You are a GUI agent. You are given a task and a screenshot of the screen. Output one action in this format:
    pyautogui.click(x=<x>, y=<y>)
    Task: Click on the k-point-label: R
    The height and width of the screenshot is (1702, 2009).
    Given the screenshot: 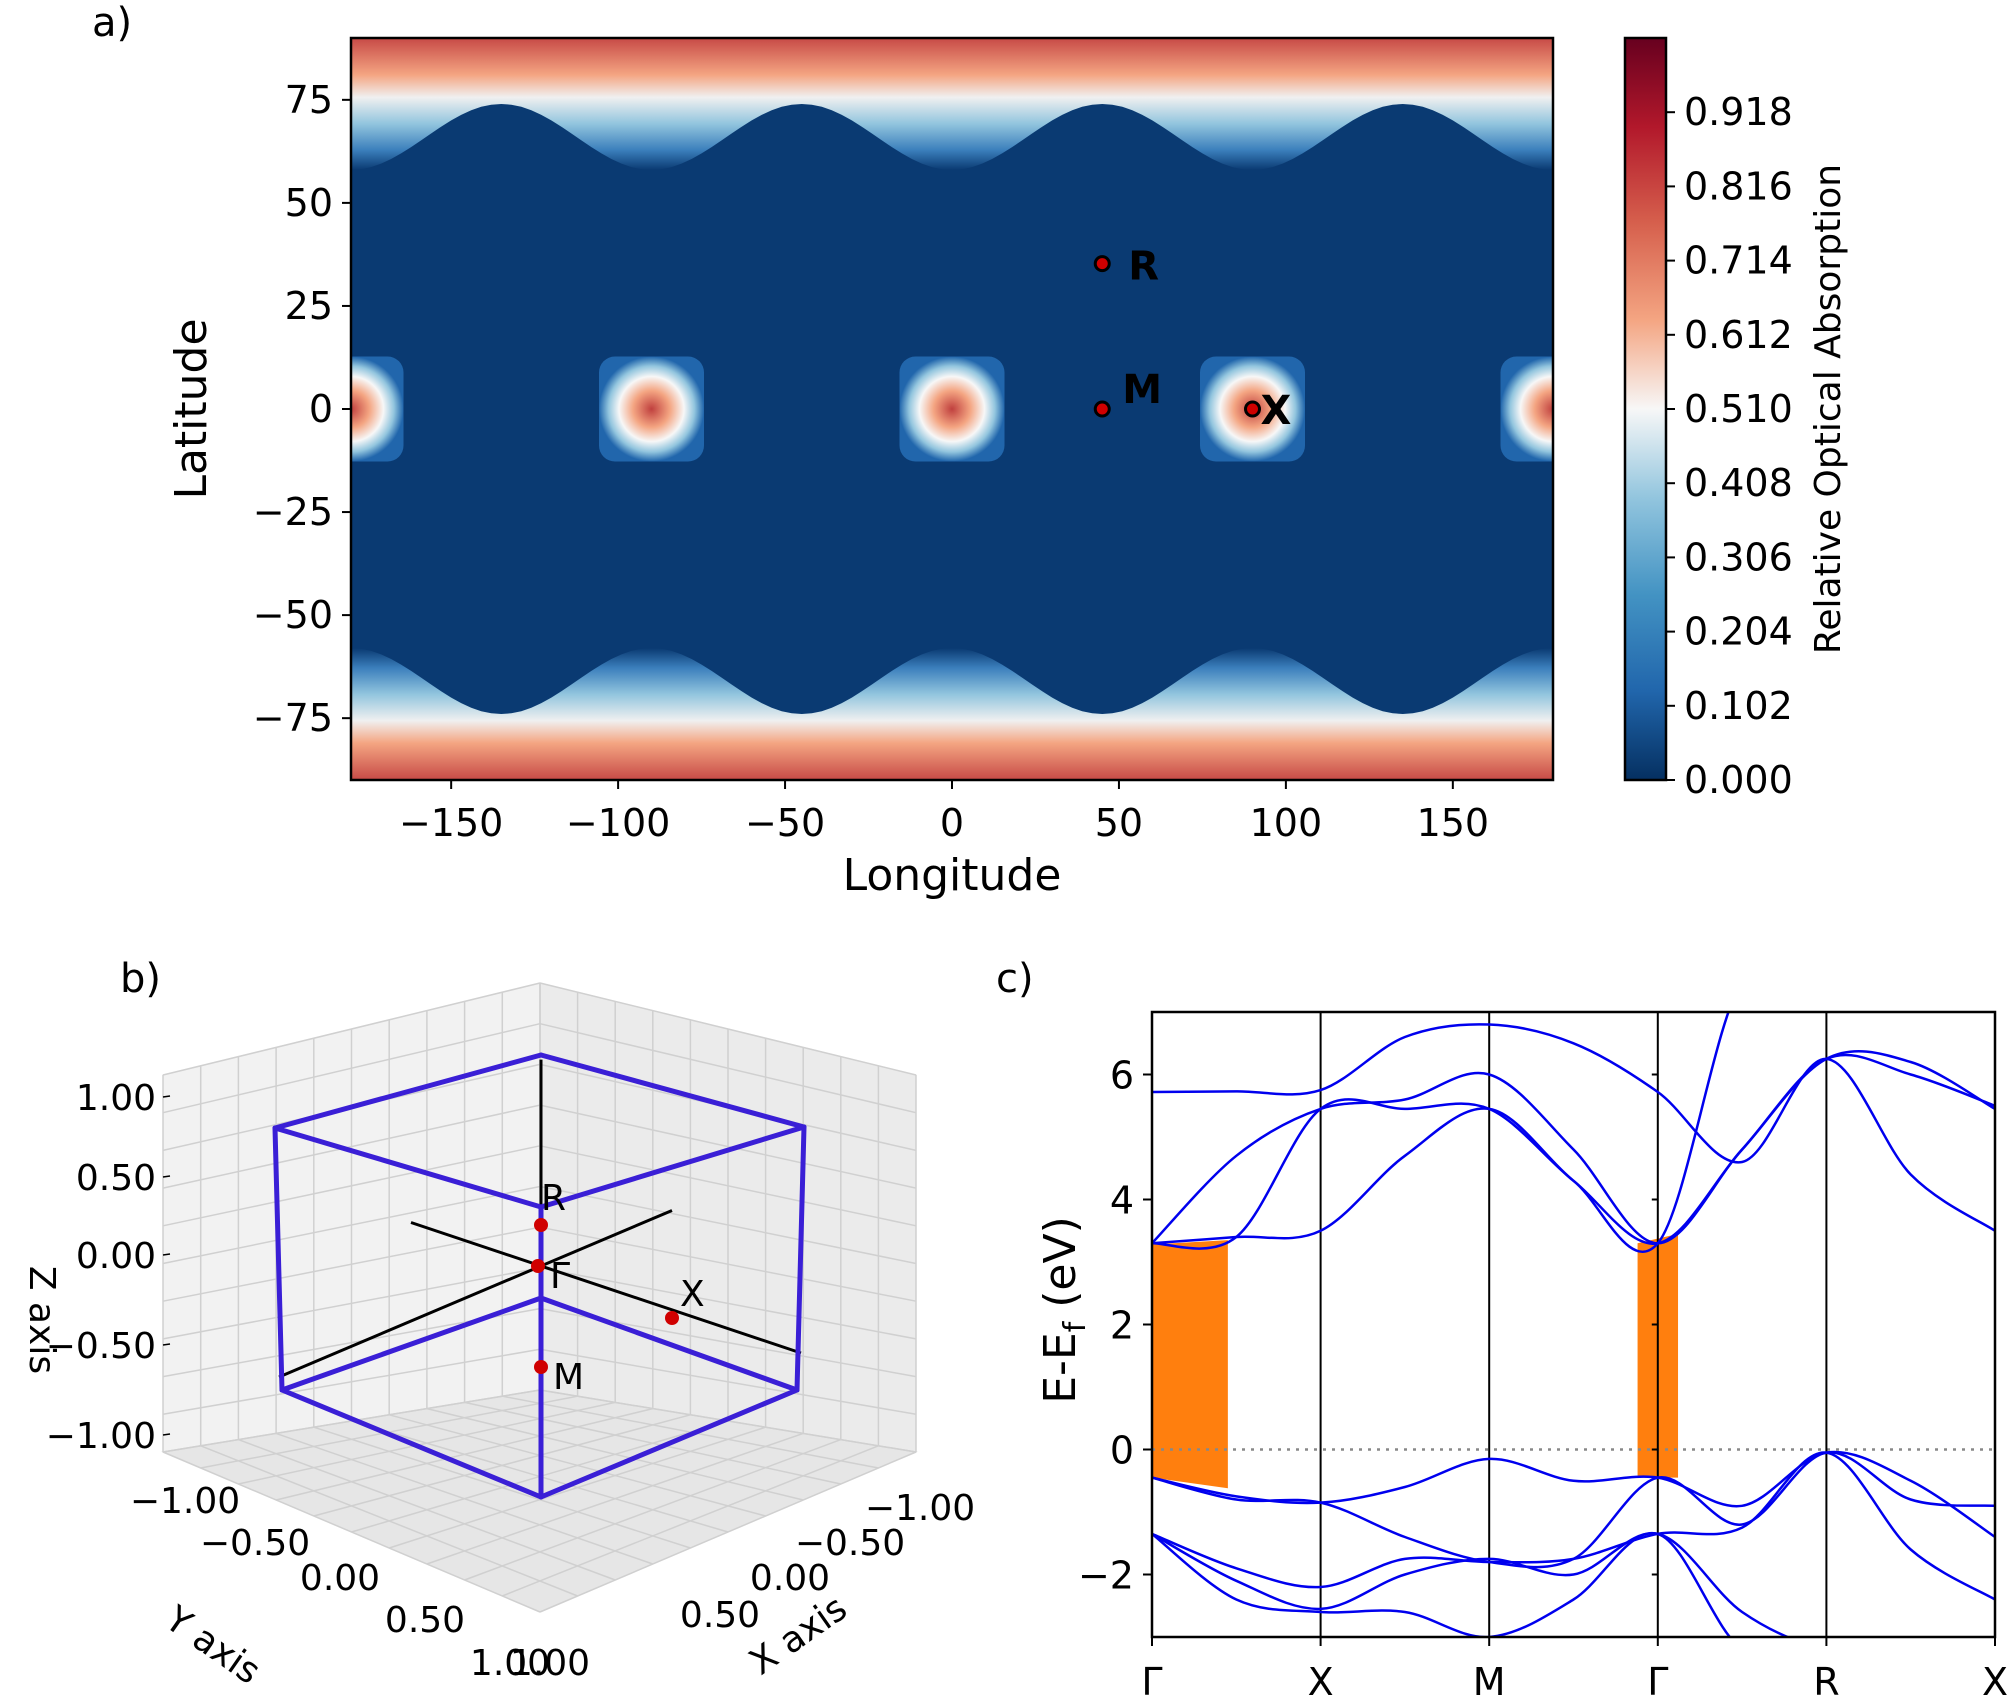 What is the action you would take?
    pyautogui.click(x=553, y=1198)
    